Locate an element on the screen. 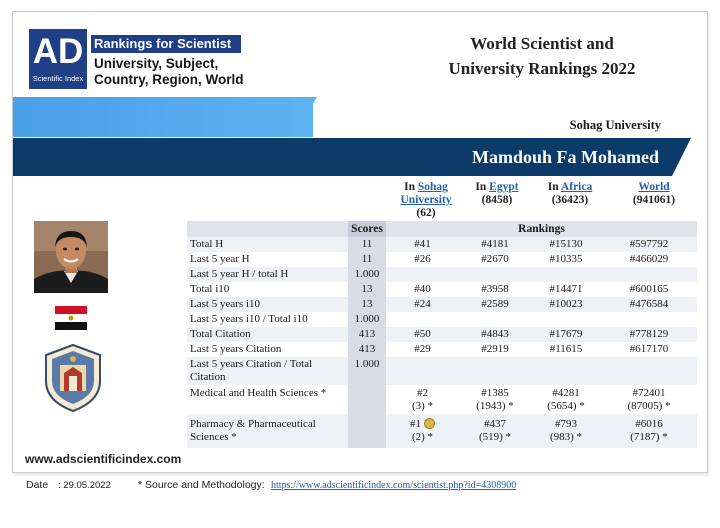 Image resolution: width=720 pixels, height=528 pixels. light-blue-band-tail is located at coordinates (305, 117).